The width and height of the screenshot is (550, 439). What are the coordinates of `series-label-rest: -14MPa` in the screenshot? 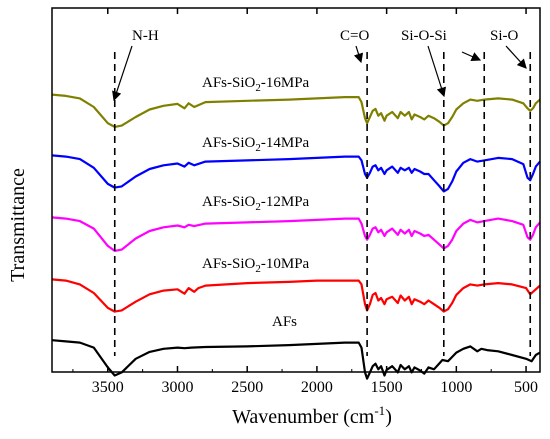 It's located at (285, 143).